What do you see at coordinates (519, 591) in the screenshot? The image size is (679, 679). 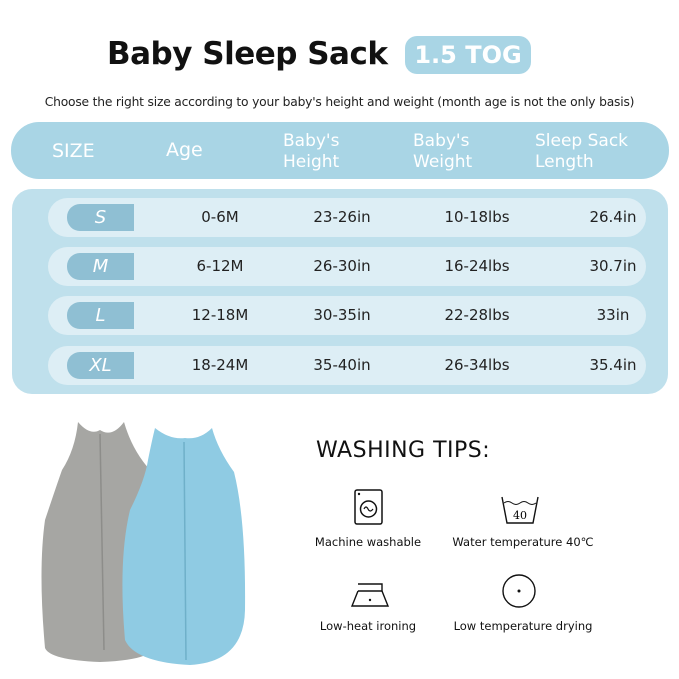 I see `tumble-dry-low-icon` at bounding box center [519, 591].